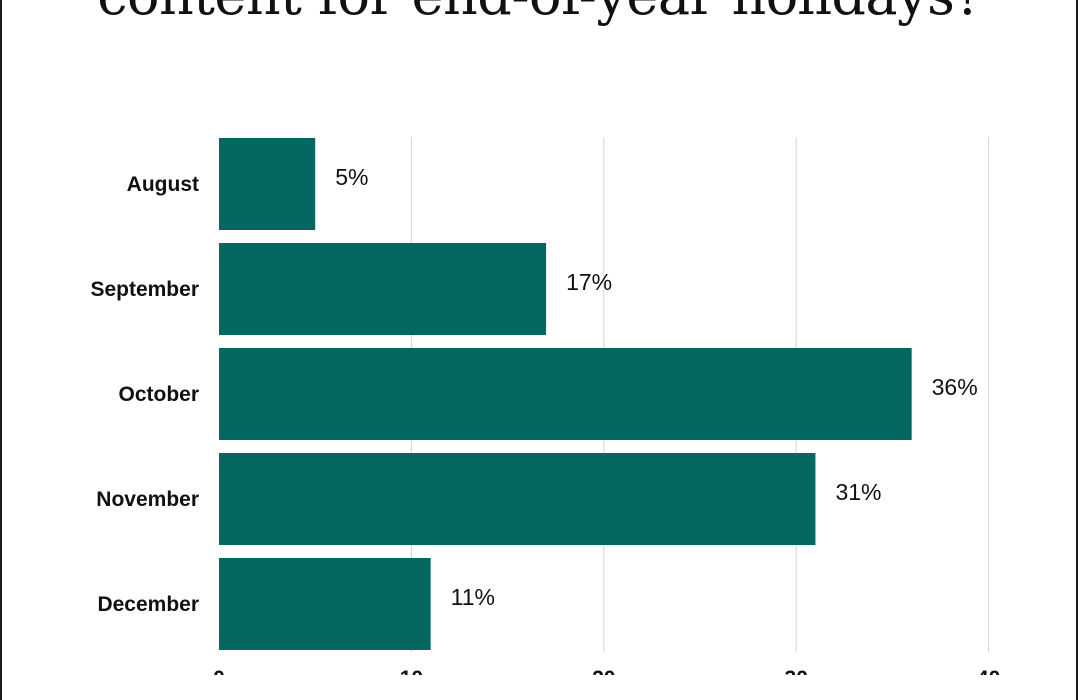 The width and height of the screenshot is (1080, 700). Describe the element at coordinates (163, 184) in the screenshot. I see `category-label: August` at that location.